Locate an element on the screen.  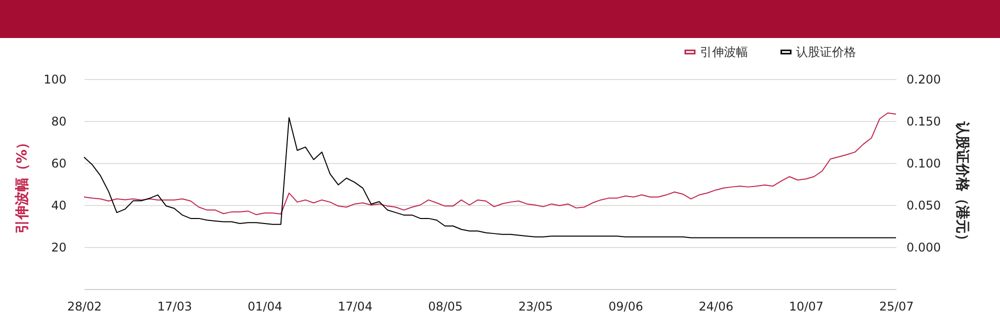
y-tick-label: 40 is located at coordinates (58, 205).